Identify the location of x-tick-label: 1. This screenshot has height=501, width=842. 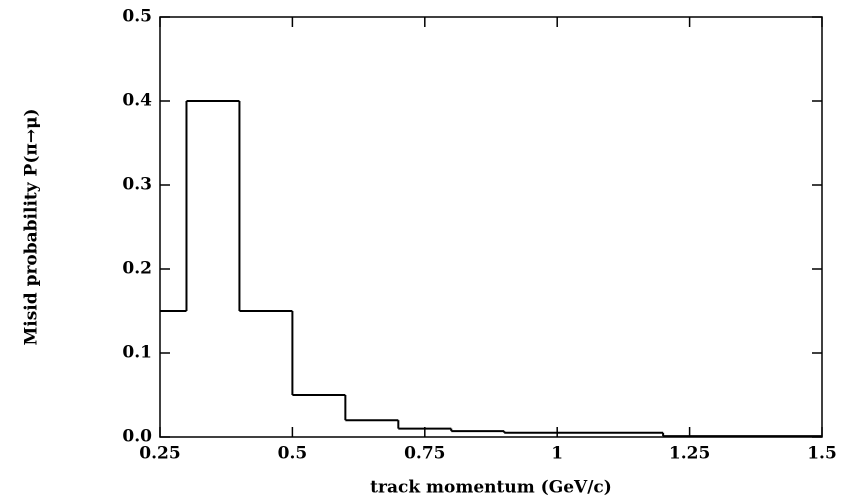
(557, 454).